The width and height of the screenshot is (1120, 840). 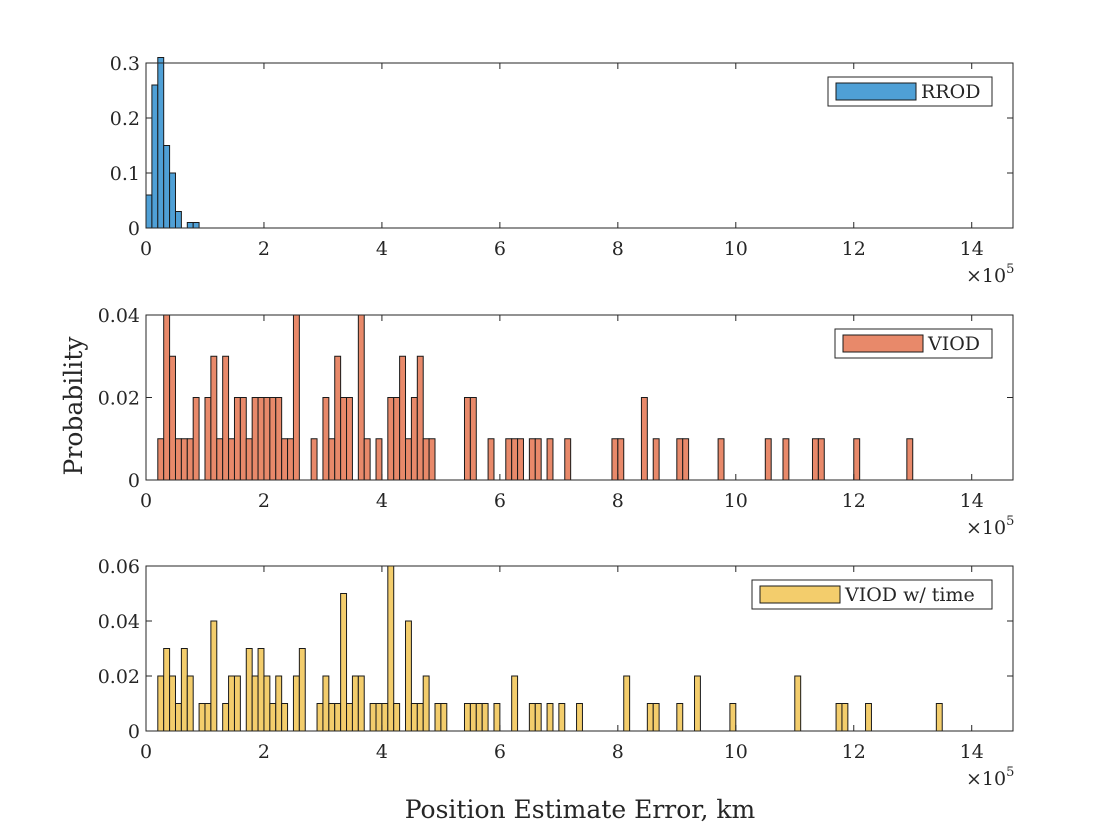 I want to click on x-tick-label: 8, so click(x=618, y=752).